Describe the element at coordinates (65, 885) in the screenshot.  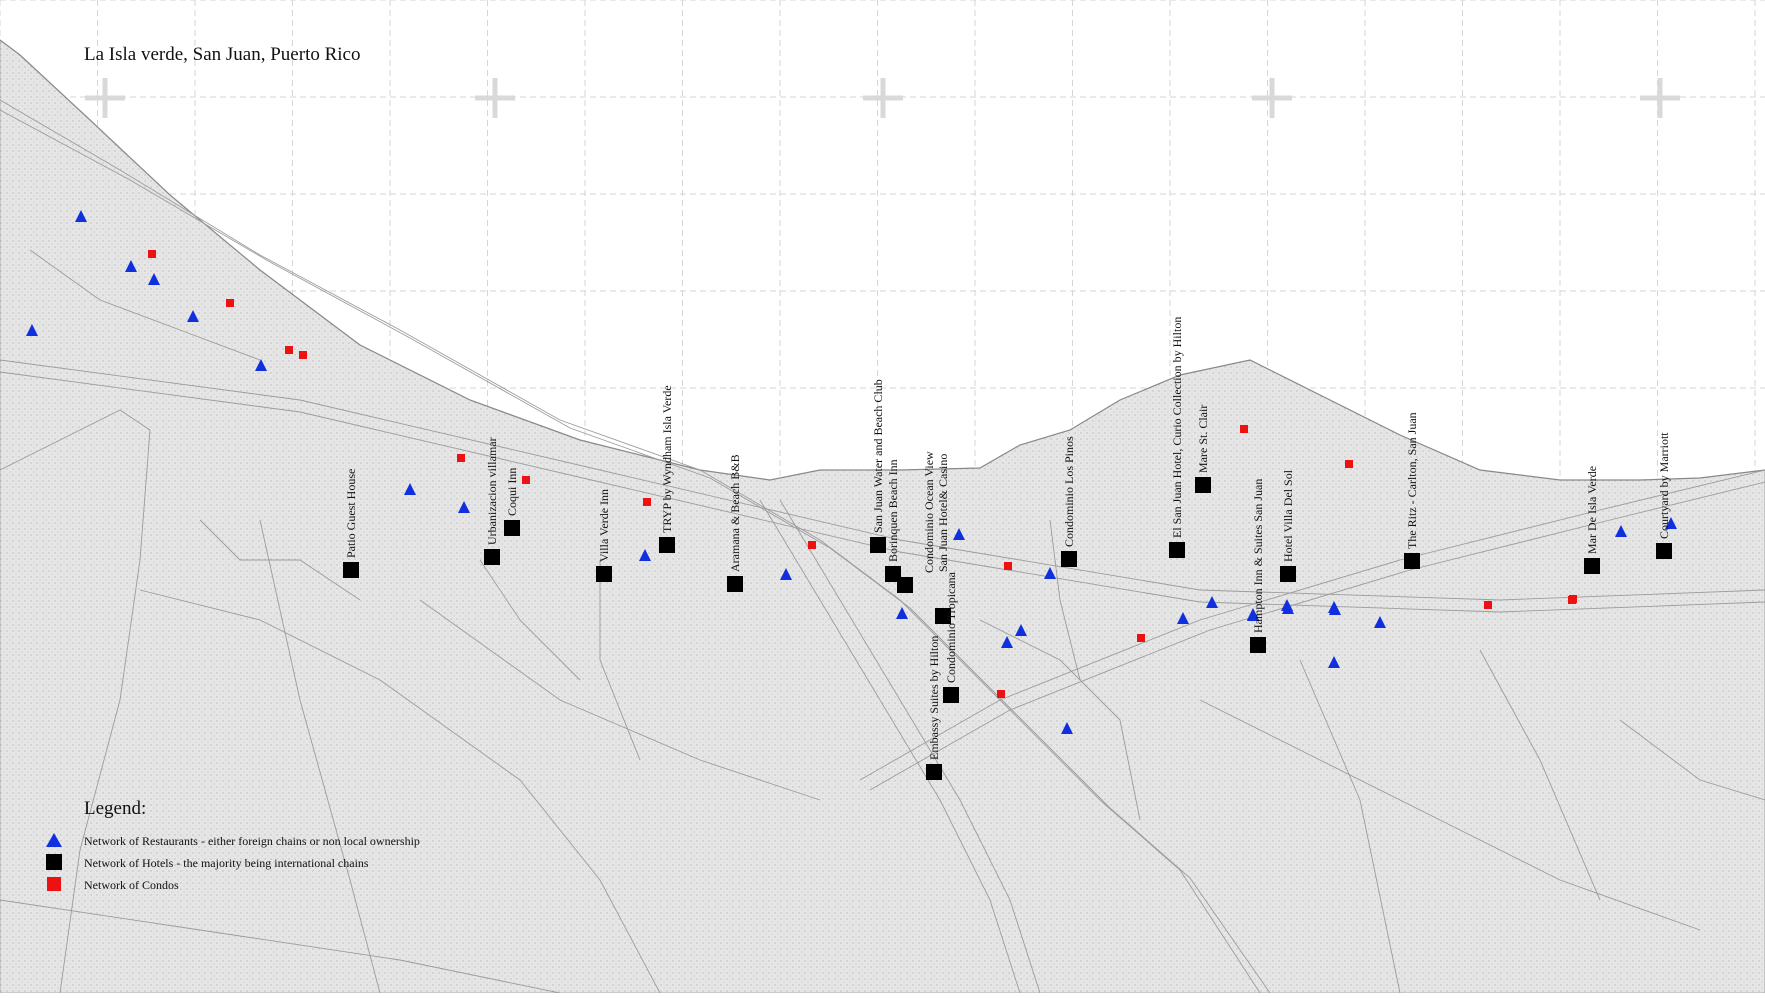
I see `red-square-icon` at that location.